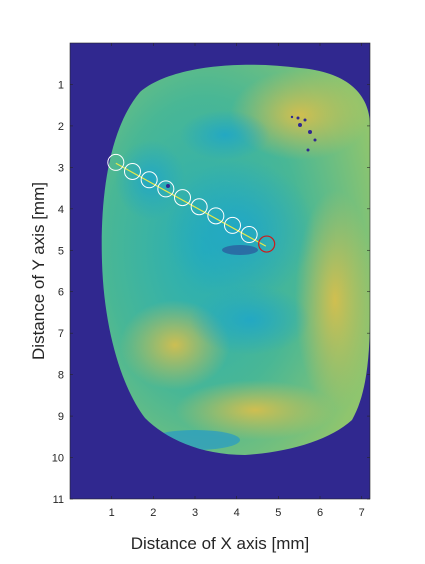 The image size is (425, 564). I want to click on x-axis-label: Distance of X axis [mm], so click(220, 543).